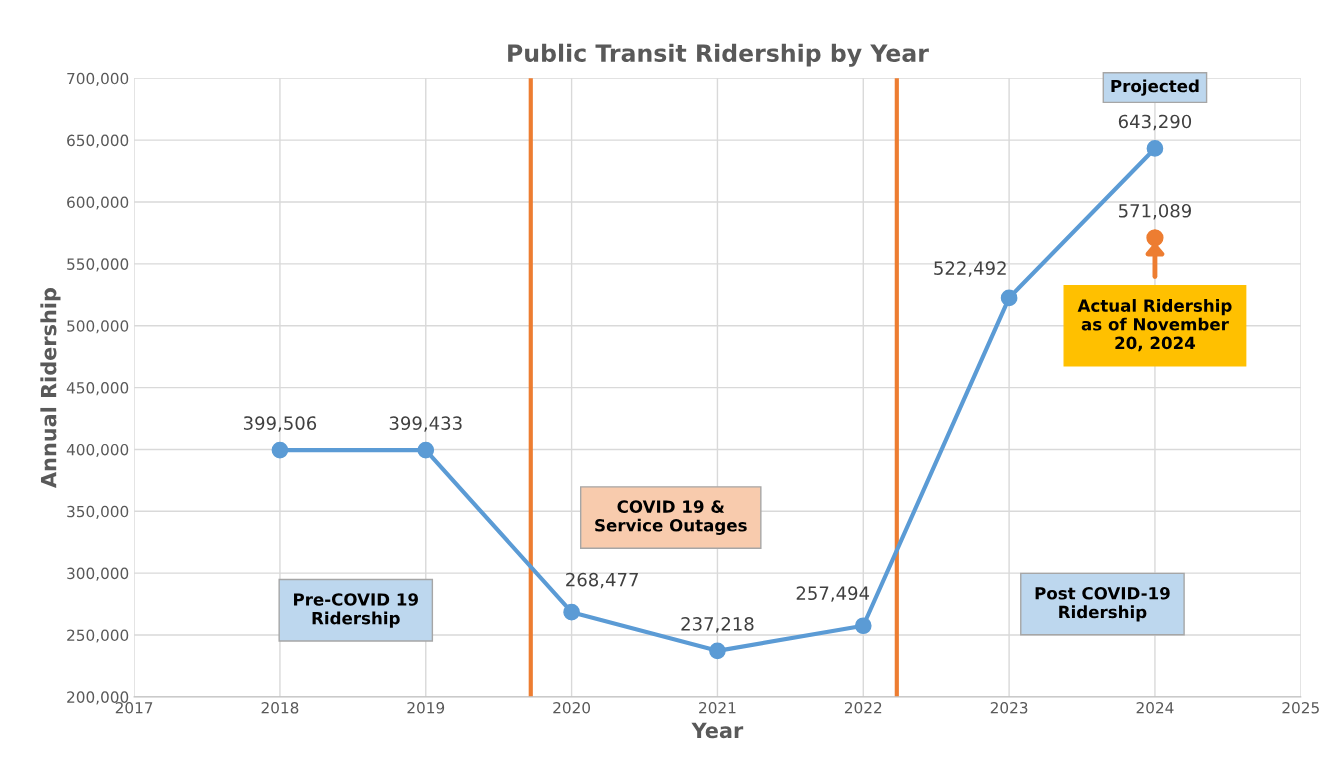 The image size is (1341, 783). Describe the element at coordinates (97, 389) in the screenshot. I see `y-tick-label: 450,000` at that location.